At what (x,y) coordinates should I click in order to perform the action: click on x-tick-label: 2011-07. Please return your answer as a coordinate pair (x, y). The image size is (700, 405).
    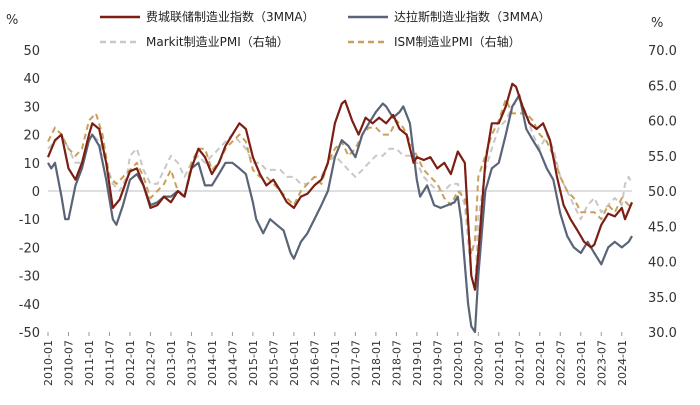
    Looking at the image, I should click on (109, 363).